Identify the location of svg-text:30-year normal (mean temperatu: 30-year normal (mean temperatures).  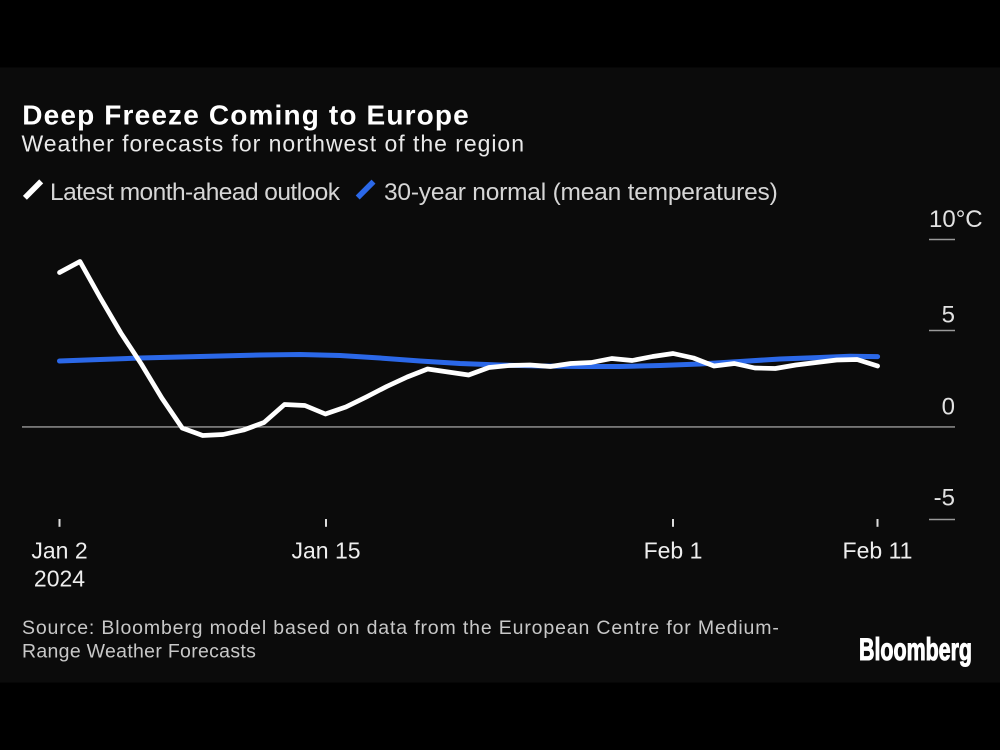
(581, 192).